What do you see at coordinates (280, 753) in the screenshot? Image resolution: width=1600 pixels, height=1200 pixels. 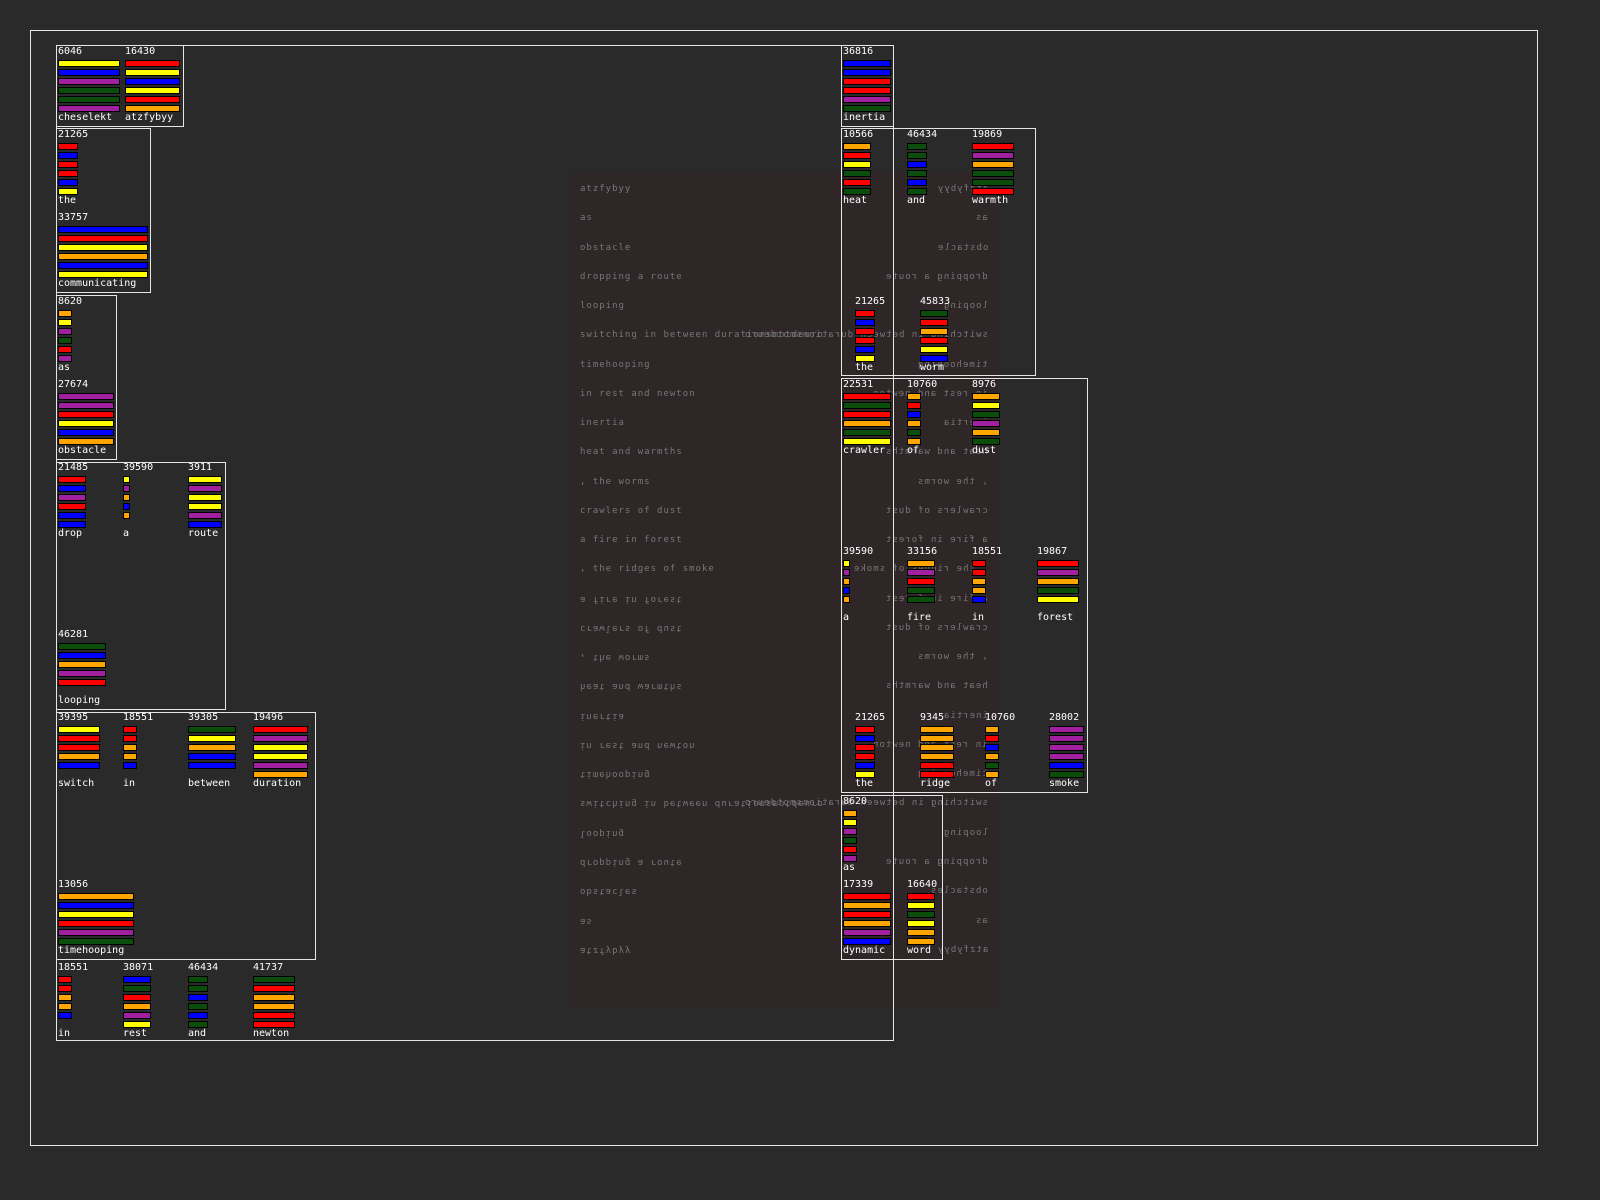 I see `w-duration: 19496 duration` at bounding box center [280, 753].